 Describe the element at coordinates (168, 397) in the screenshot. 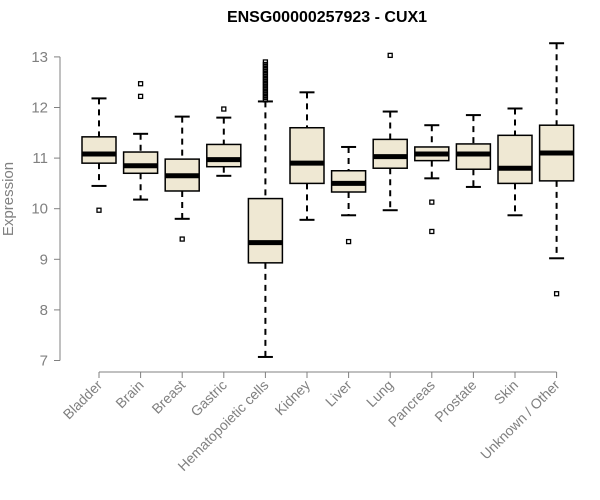

I see `x-tick-label: Breast` at that location.